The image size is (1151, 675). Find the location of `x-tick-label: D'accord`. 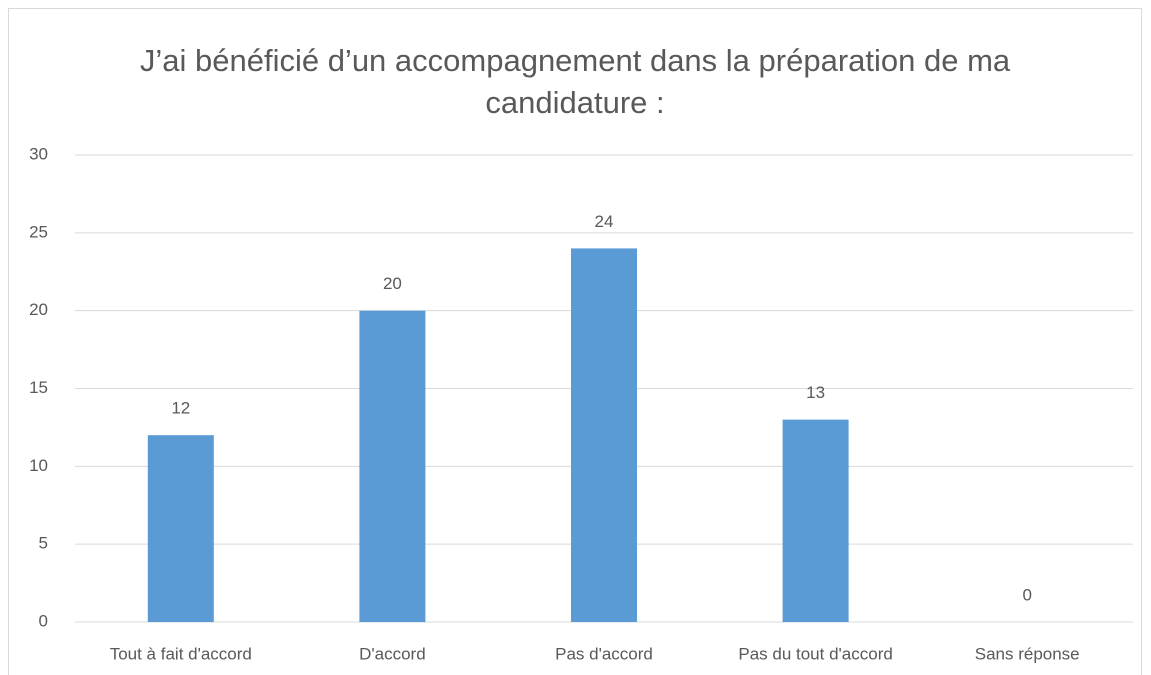

x-tick-label: D'accord is located at coordinates (392, 653).